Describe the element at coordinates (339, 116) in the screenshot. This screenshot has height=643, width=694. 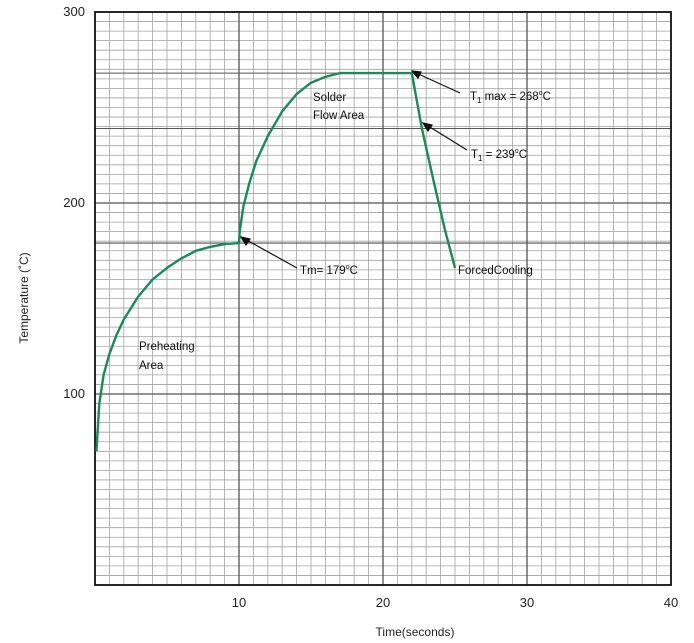
I see `solder-area-label-line2: Flow Area` at that location.